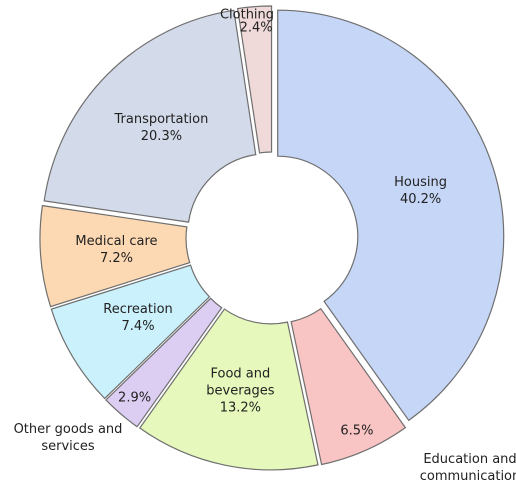 The image size is (516, 495). What do you see at coordinates (138, 326) in the screenshot?
I see `value-label: 7.4%` at bounding box center [138, 326].